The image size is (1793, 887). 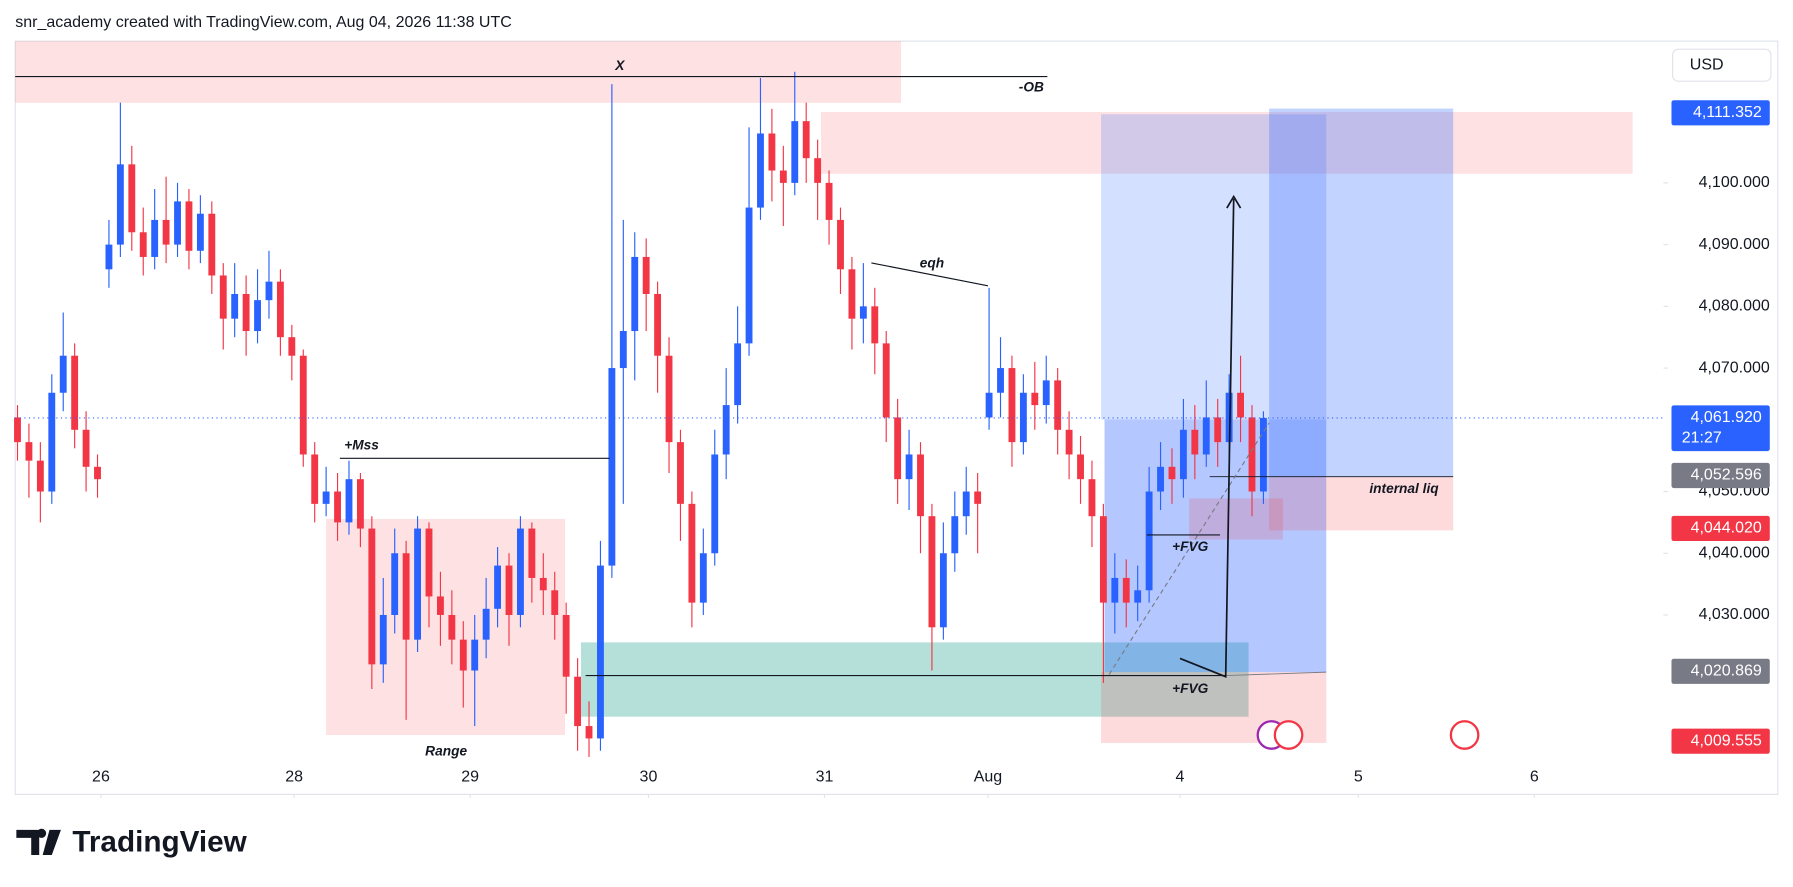 What do you see at coordinates (1734, 306) in the screenshot?
I see `y-tick-label: 4,080.000` at bounding box center [1734, 306].